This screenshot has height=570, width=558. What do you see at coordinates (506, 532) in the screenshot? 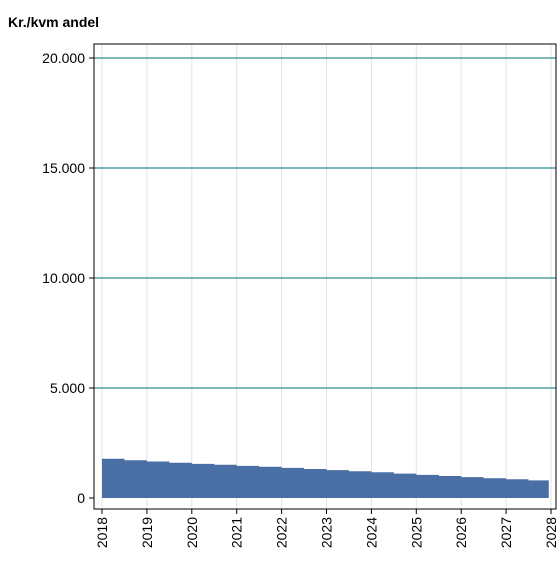
I see `x-tick-label: 2027` at bounding box center [506, 532].